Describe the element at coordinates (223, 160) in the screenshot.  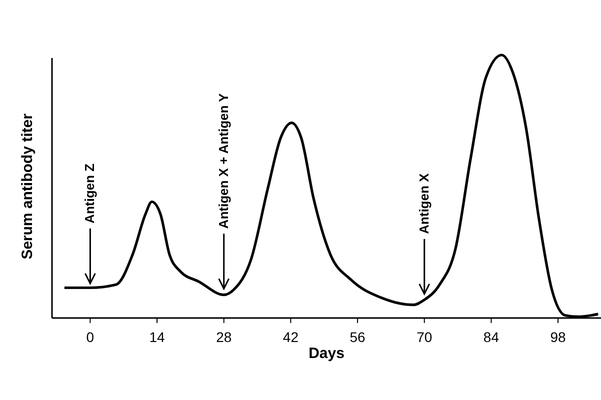
I see `annotation: Antigen X + Antigen Y` at that location.